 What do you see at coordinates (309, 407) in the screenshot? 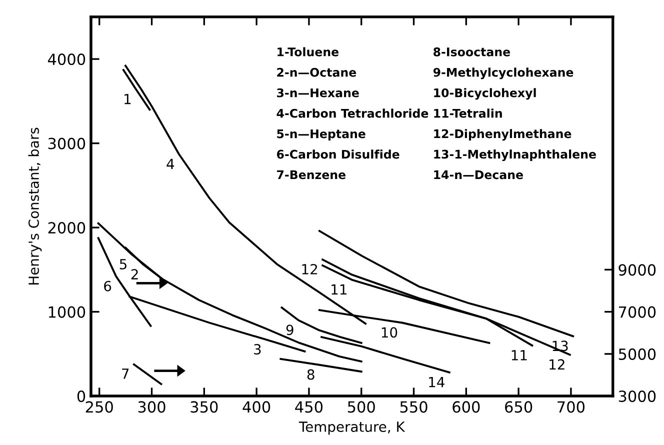
I see `x-tick-label: 450` at bounding box center [309, 407].